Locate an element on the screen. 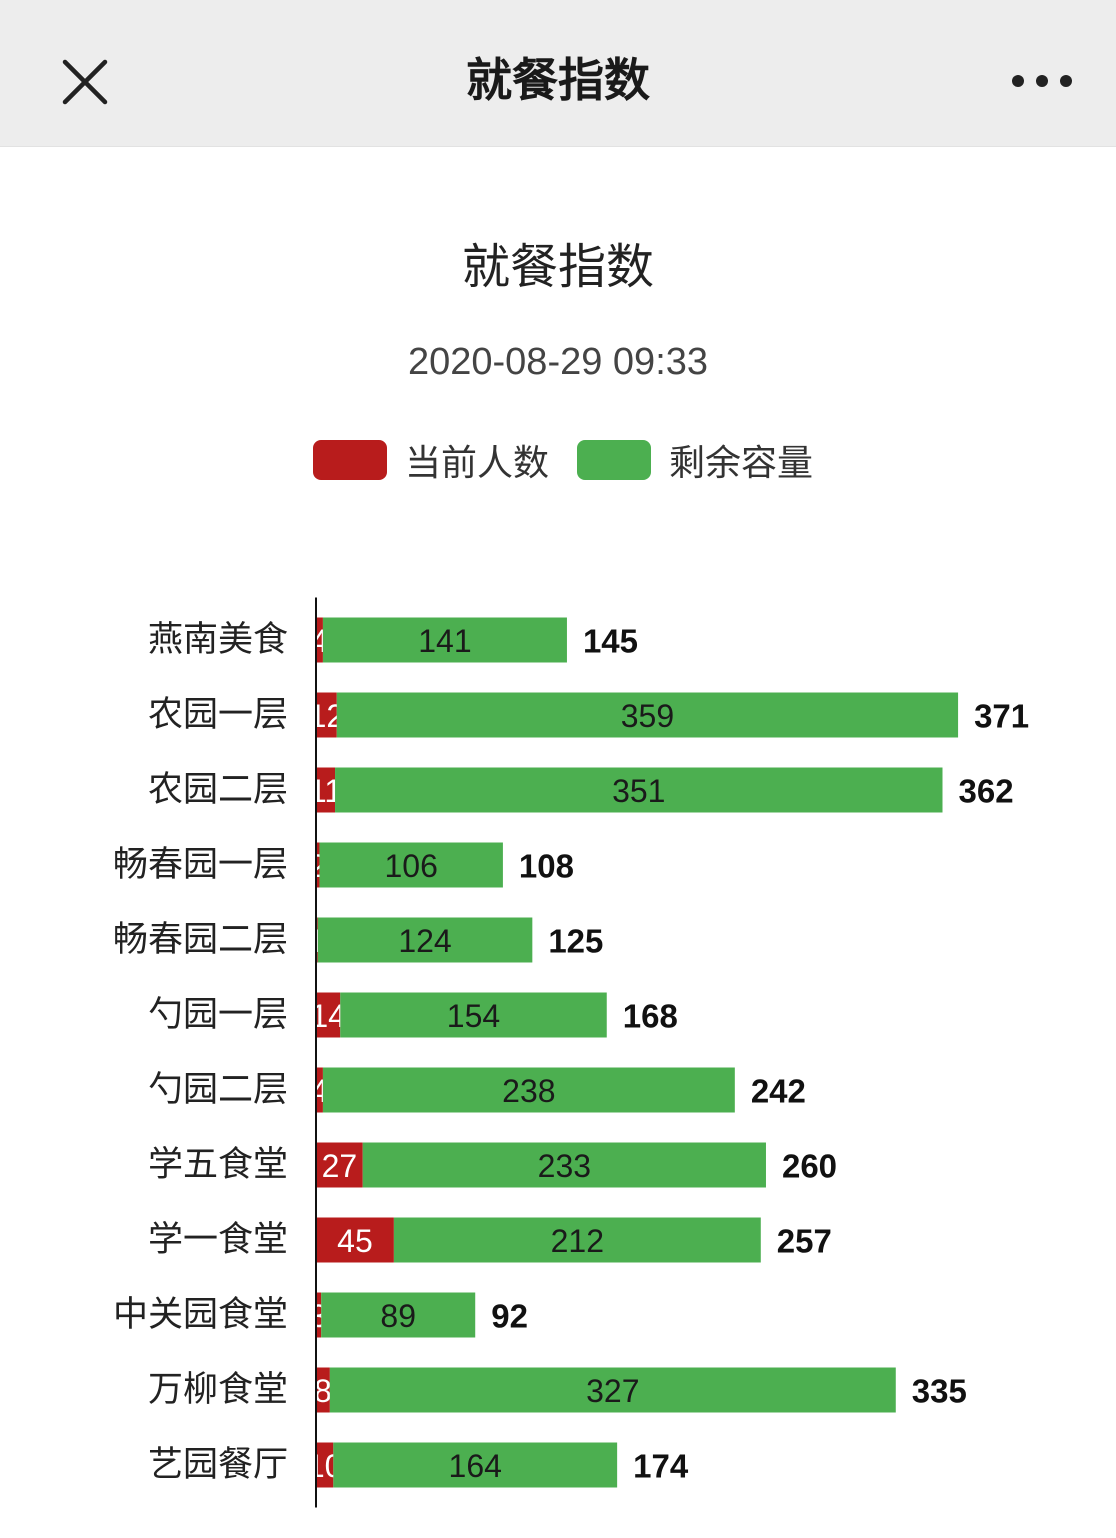  bar-row: 艺园餐厅 10 164 174 is located at coordinates (418, 1465).